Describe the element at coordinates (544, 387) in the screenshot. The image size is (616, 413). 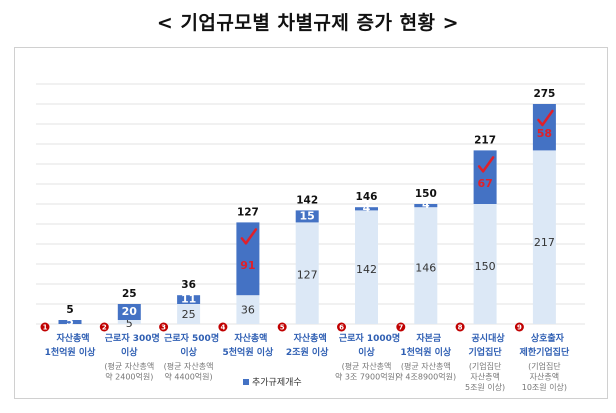
I see `category-sublabel: 10조원 이상)` at that location.